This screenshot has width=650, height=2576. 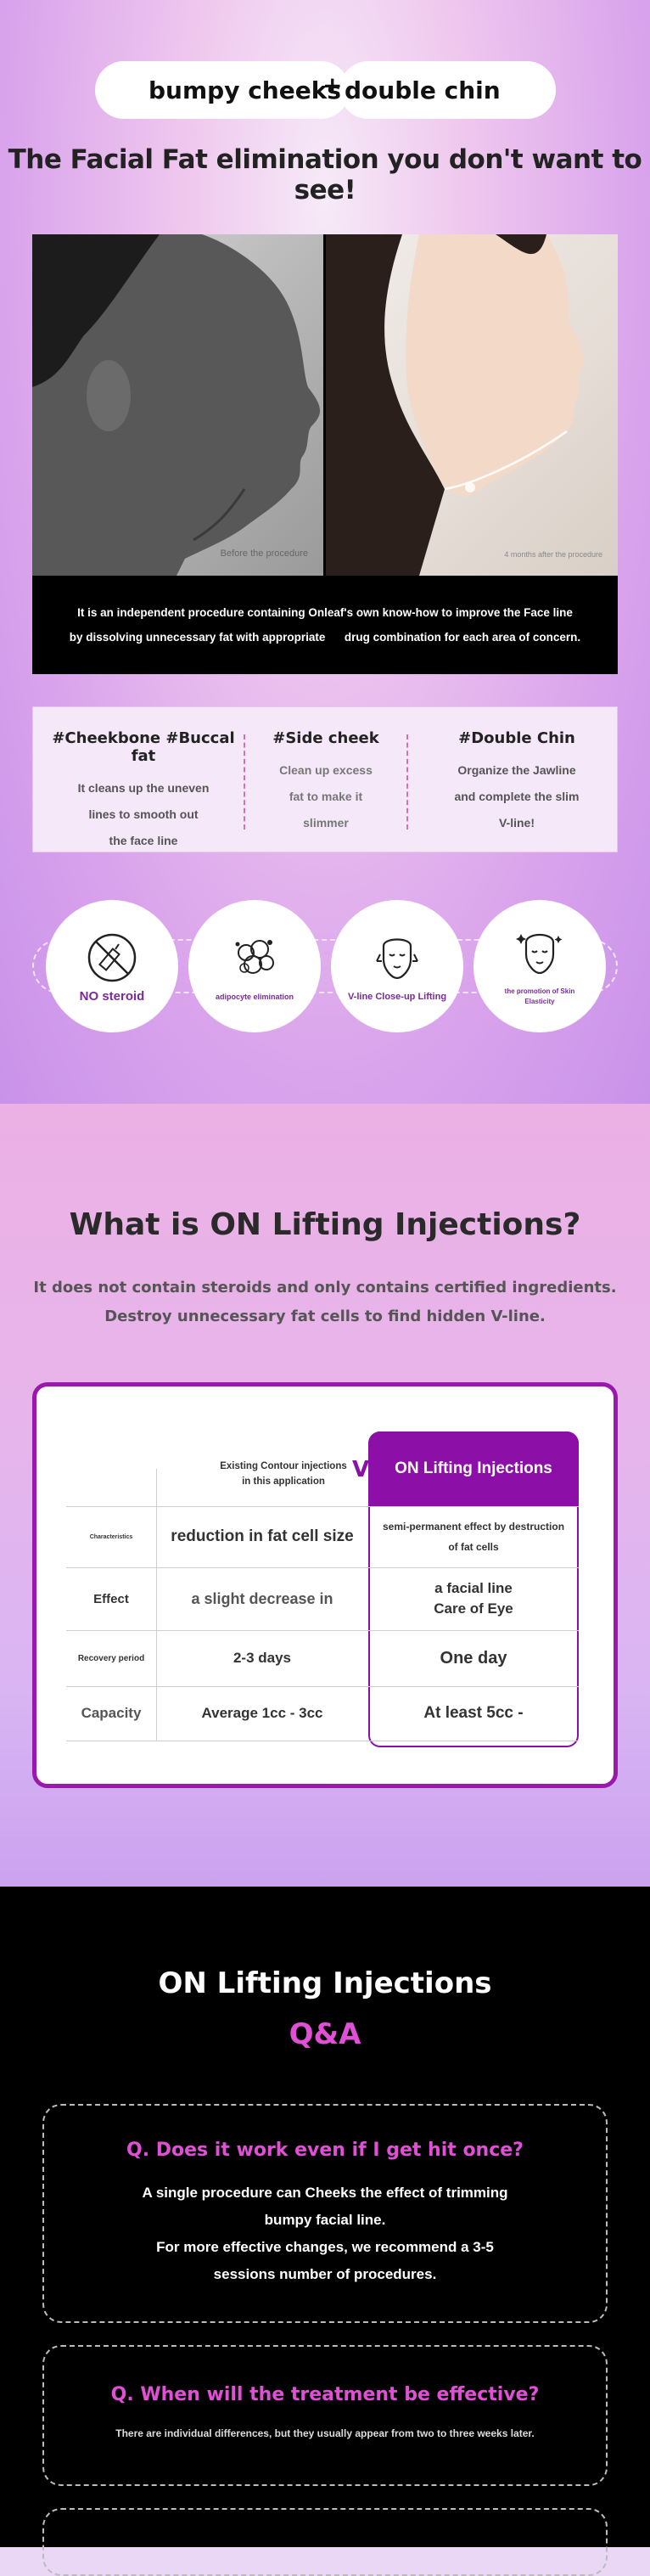 I want to click on row-label: Characteristics, so click(x=111, y=1536).